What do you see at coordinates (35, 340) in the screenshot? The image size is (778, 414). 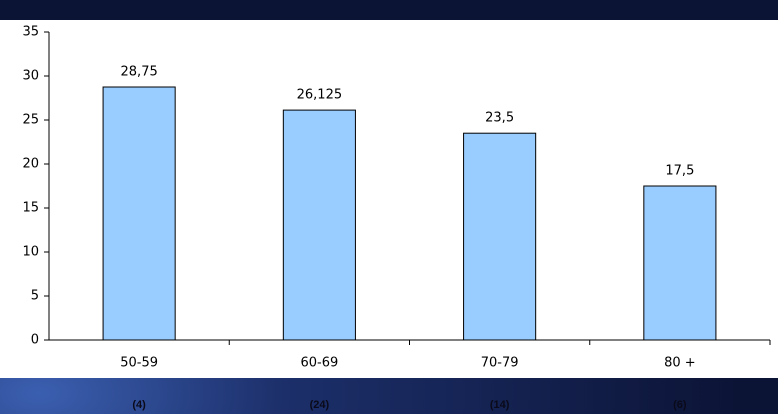 I see `y-tick-label: 0` at bounding box center [35, 340].